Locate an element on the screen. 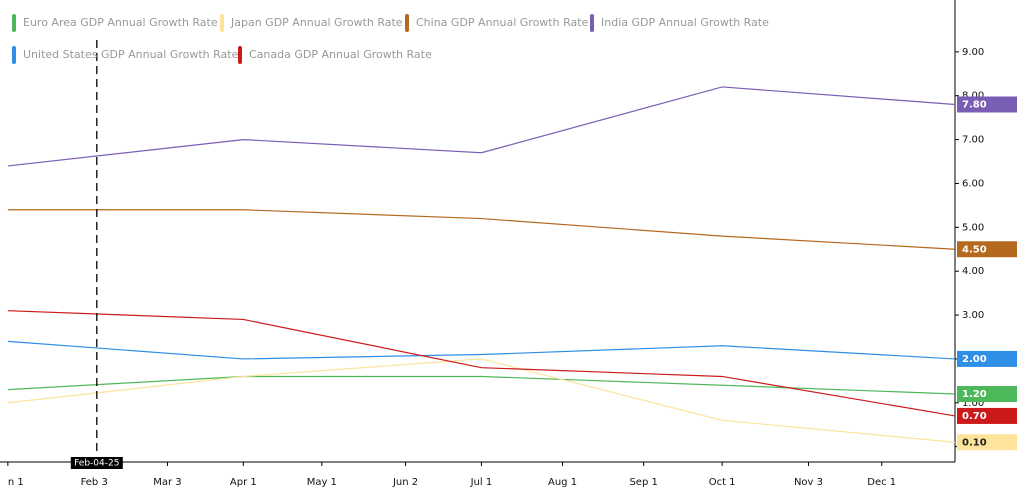 This screenshot has height=504, width=1024. x-tick-label: Aug 1 is located at coordinates (562, 482).